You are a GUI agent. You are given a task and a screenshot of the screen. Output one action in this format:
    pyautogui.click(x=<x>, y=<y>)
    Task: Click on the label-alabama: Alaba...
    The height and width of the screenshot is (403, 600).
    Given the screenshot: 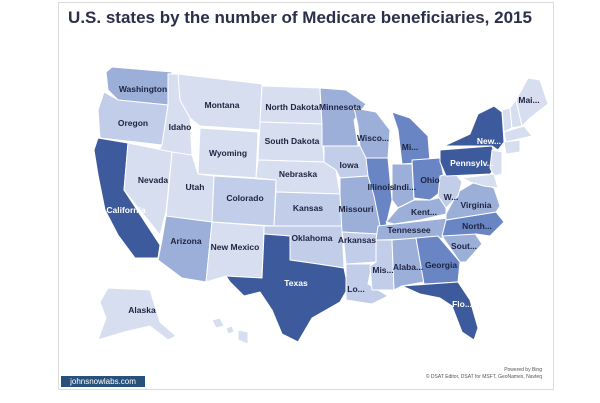 What is the action you would take?
    pyautogui.click(x=408, y=267)
    